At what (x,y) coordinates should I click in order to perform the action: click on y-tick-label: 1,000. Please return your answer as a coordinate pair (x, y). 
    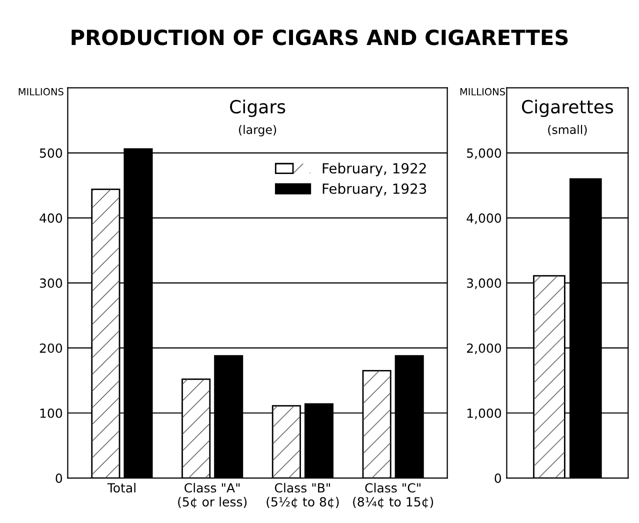
    Looking at the image, I should click on (484, 414).